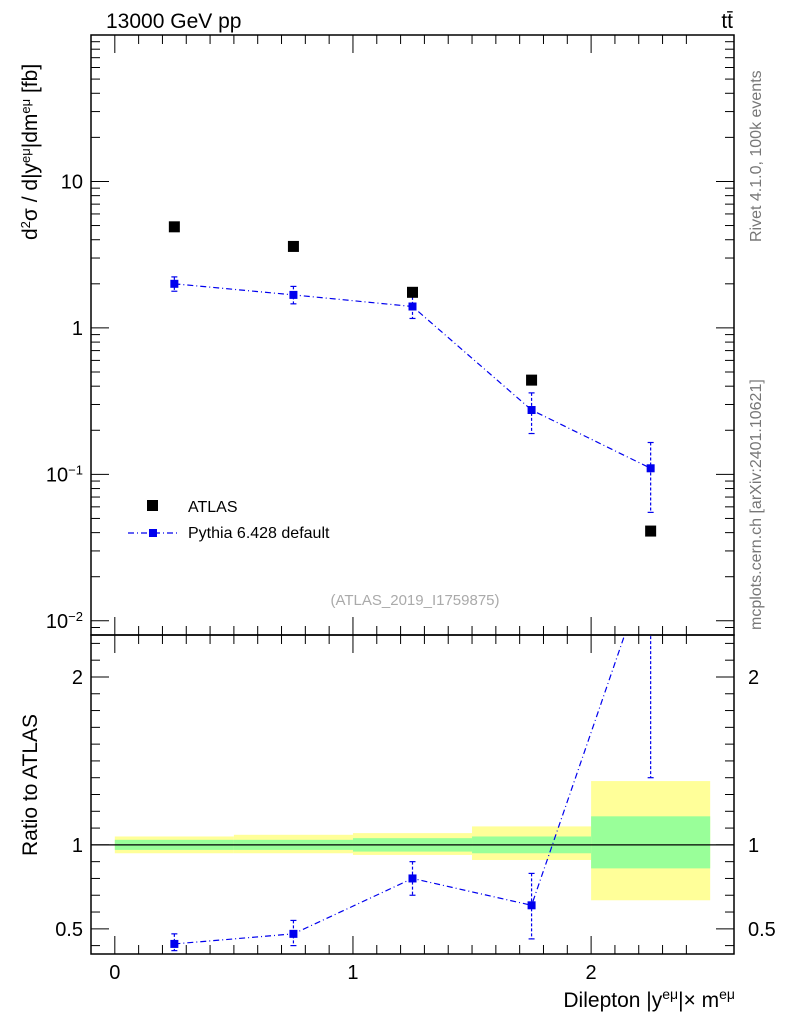  What do you see at coordinates (414, 600) in the screenshot?
I see `analysis-label: (ATLAS_2019_I1759875)` at bounding box center [414, 600].